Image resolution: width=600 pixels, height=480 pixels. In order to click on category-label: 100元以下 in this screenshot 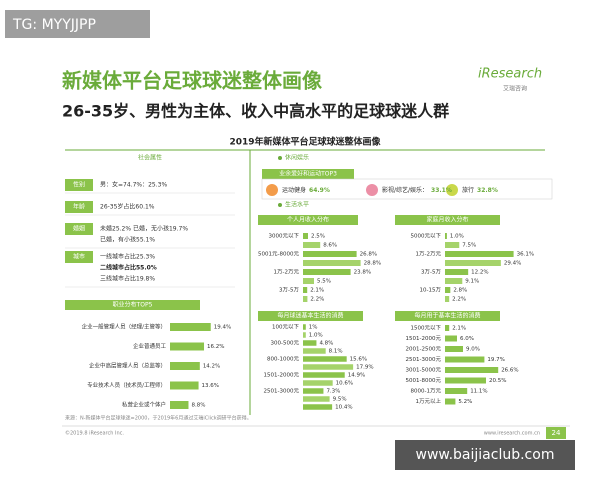, I will do `click(285, 327)`.